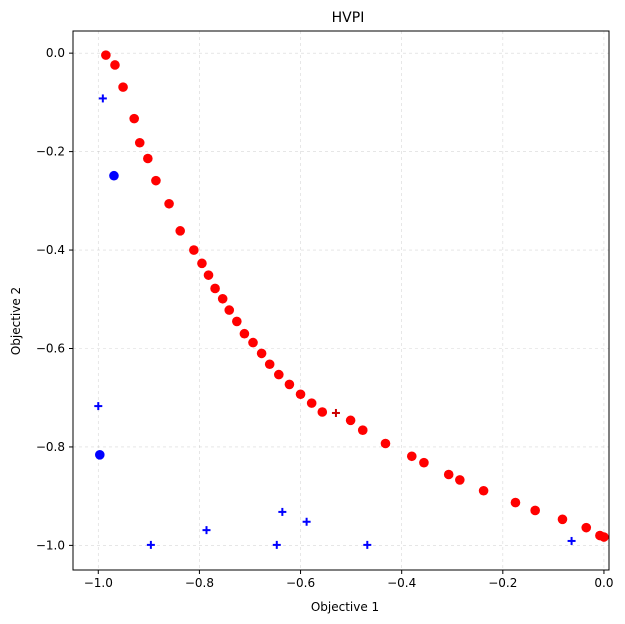 This screenshot has height=624, width=625. Describe the element at coordinates (348, 18) in the screenshot. I see `chart-title: HVPI` at that location.